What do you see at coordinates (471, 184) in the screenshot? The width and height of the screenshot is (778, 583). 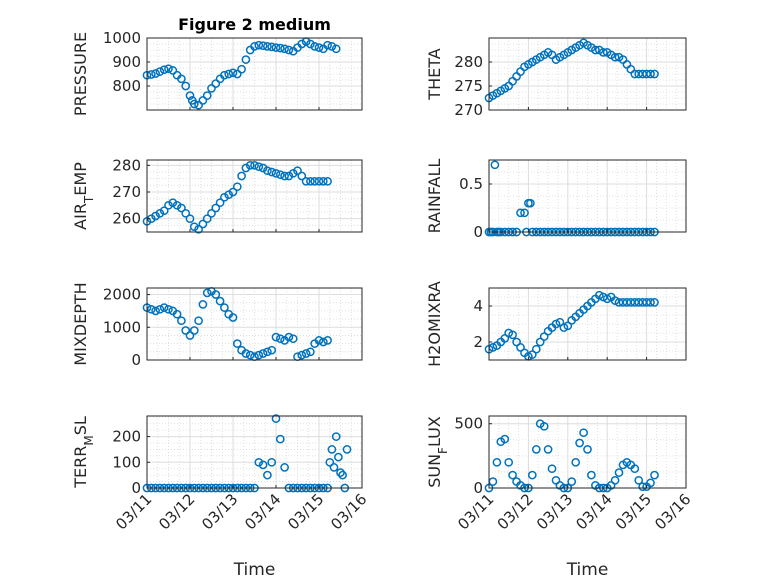 I see `y-tick-label: 0.5` at bounding box center [471, 184].